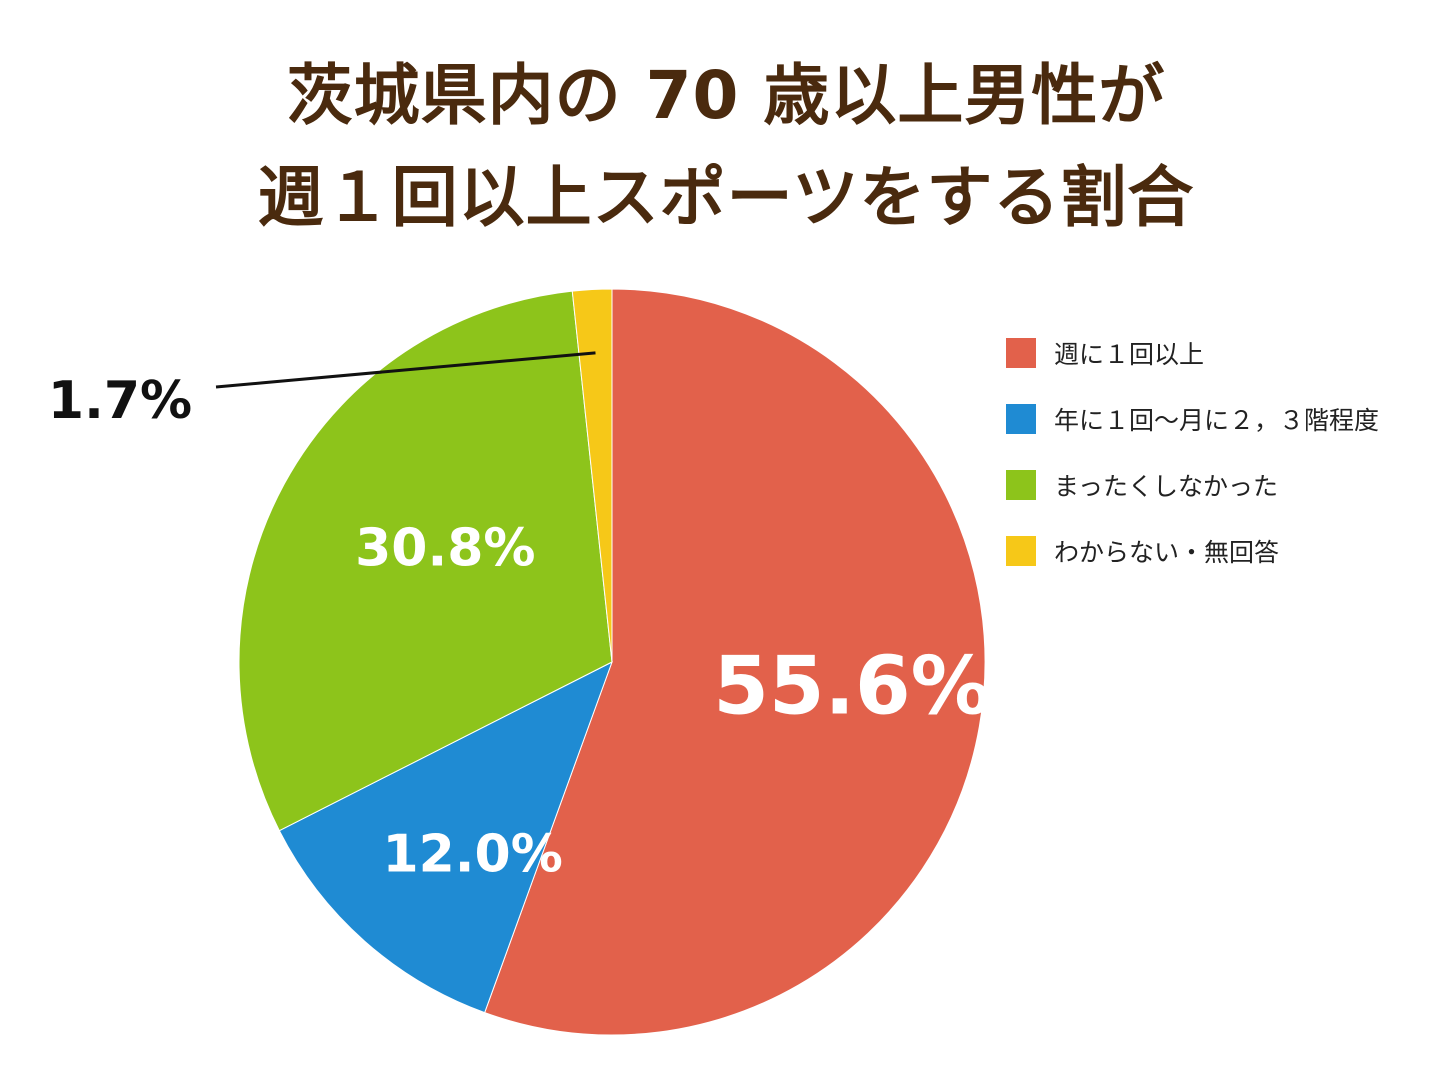 This screenshot has width=1452, height=1089. Describe the element at coordinates (1166, 486) in the screenshot. I see `legend-label-3: まったくしなかった` at that location.